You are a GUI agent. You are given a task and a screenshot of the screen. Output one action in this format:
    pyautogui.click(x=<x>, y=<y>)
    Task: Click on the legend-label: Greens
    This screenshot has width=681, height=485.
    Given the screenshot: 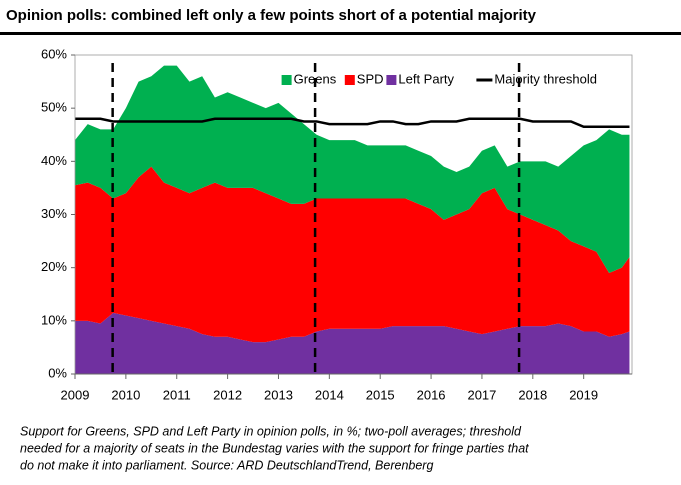 What is the action you would take?
    pyautogui.click(x=315, y=78)
    